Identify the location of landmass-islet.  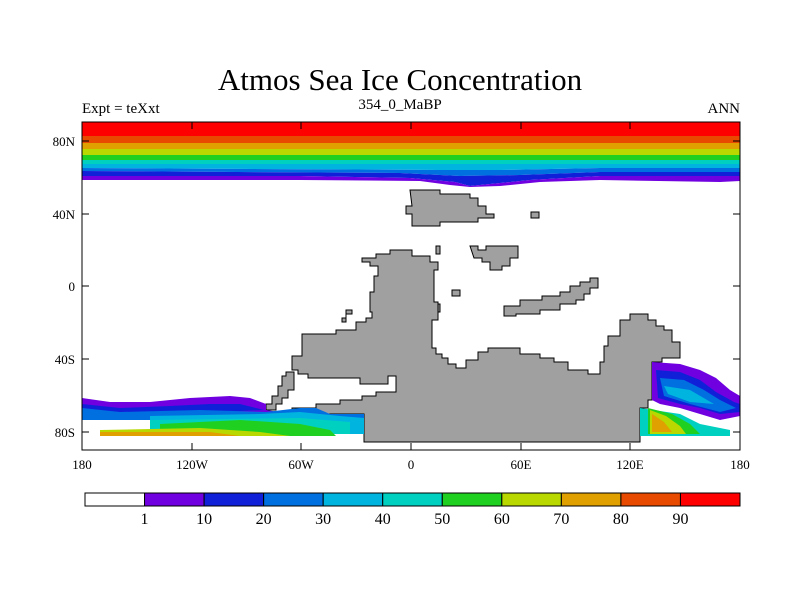
(438, 250).